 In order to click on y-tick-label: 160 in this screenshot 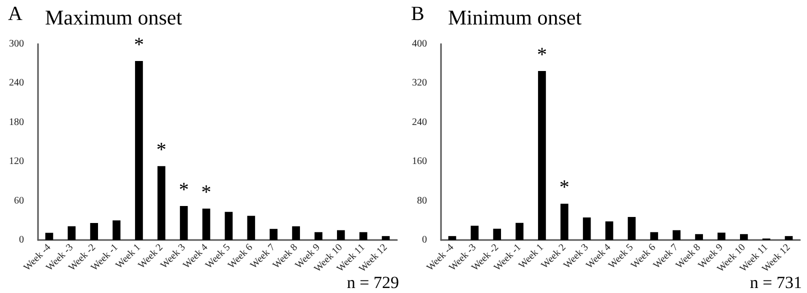, I will do `click(419, 162)`.